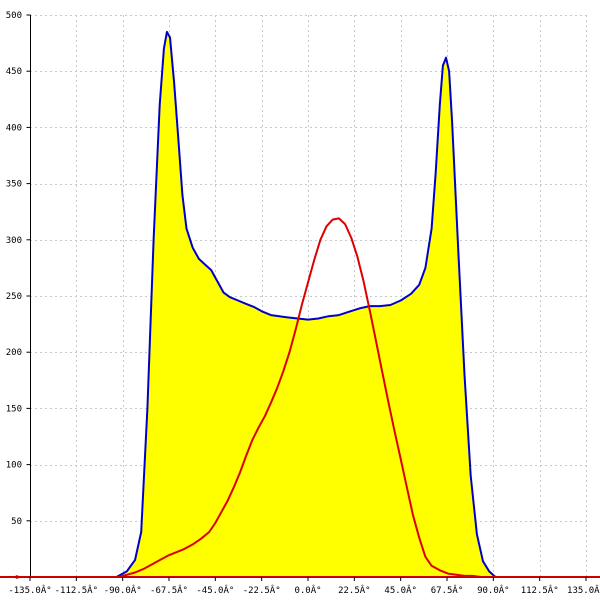  What do you see at coordinates (18, 269) in the screenshot?
I see `y-axis-ticks: 50 100 150 200 250 300 350 400 450 500` at bounding box center [18, 269].